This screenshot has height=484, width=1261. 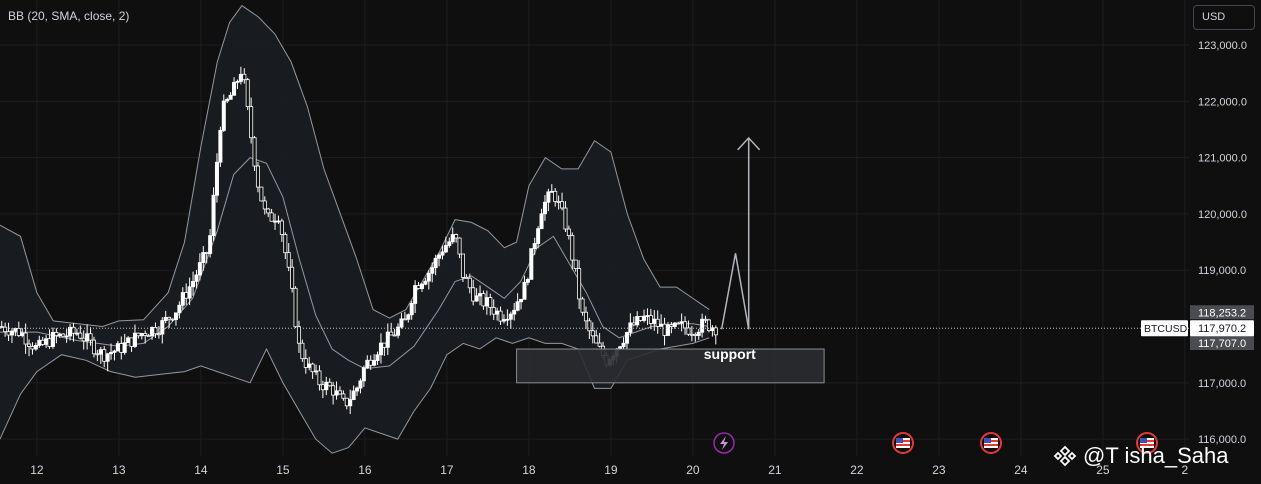 What do you see at coordinates (1222, 384) in the screenshot?
I see `price-tick-label: 117,000.0` at bounding box center [1222, 384].